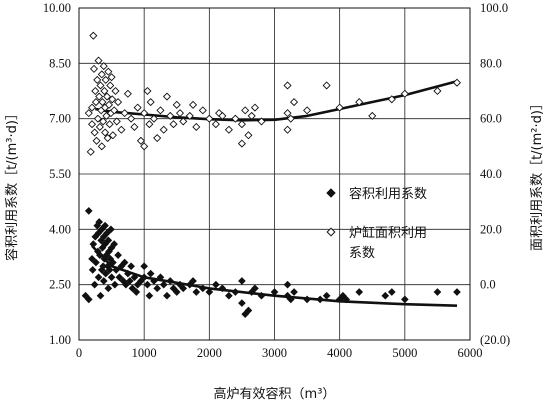  What do you see at coordinates (60, 119) in the screenshot?
I see `y-tick-label: 7.00` at bounding box center [60, 119].